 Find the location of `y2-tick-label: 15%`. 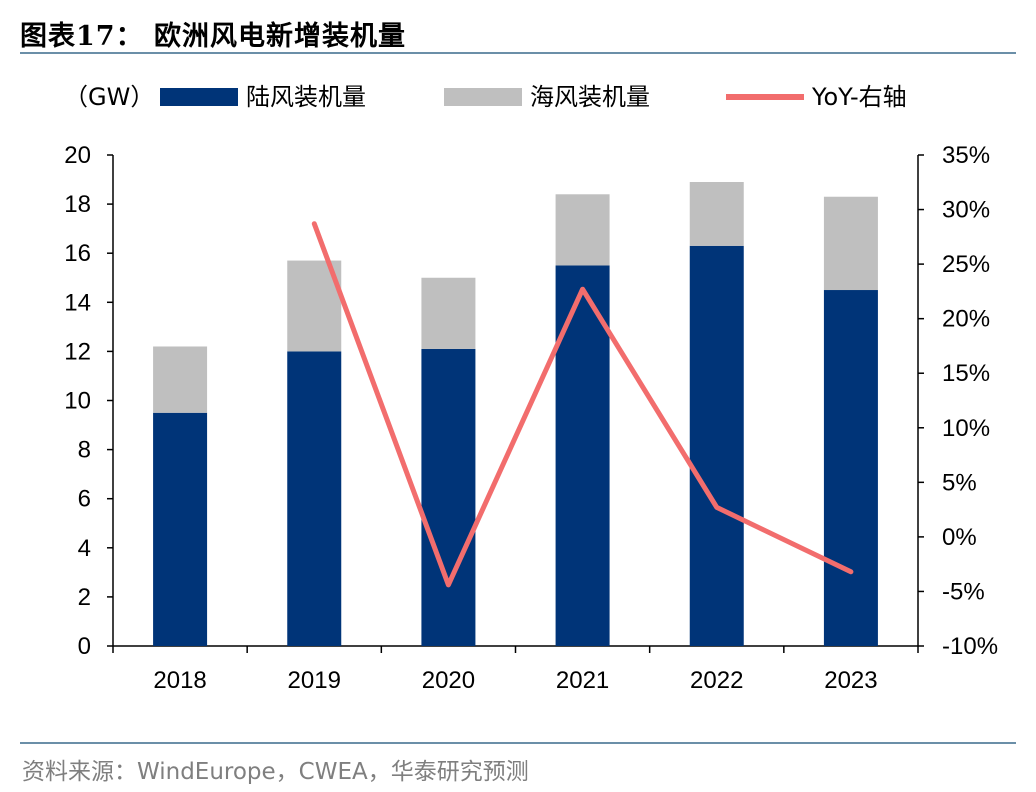

y2-tick-label: 15% is located at coordinates (966, 373).